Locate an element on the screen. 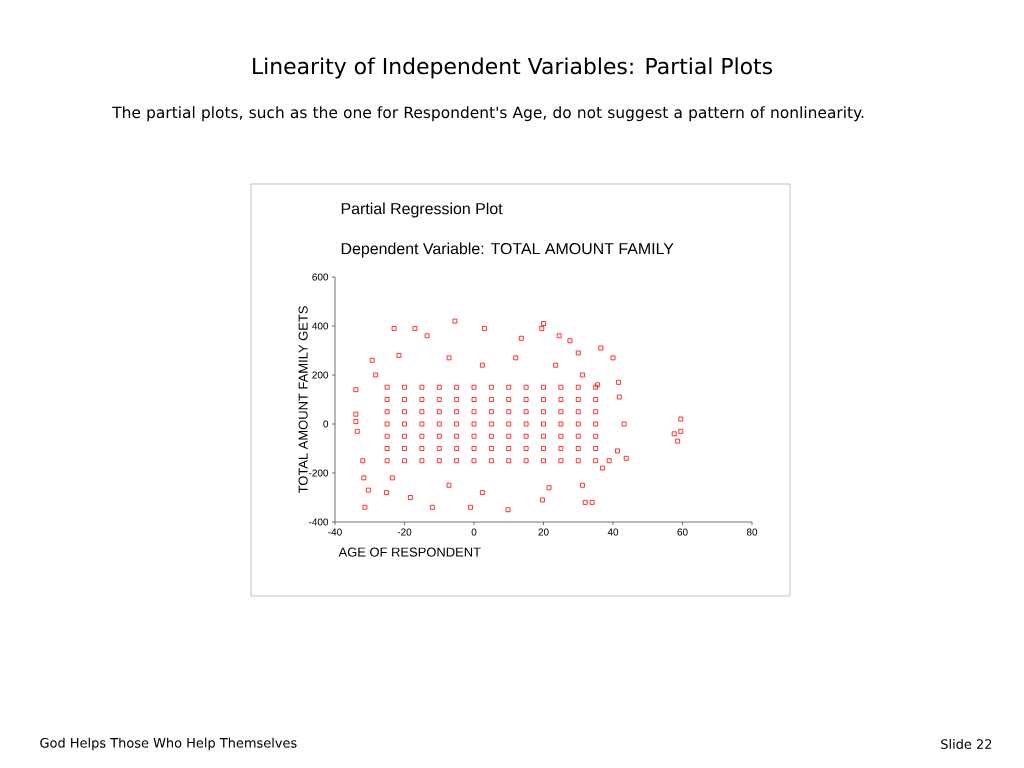  x-tick-label: -20 is located at coordinates (404, 532).